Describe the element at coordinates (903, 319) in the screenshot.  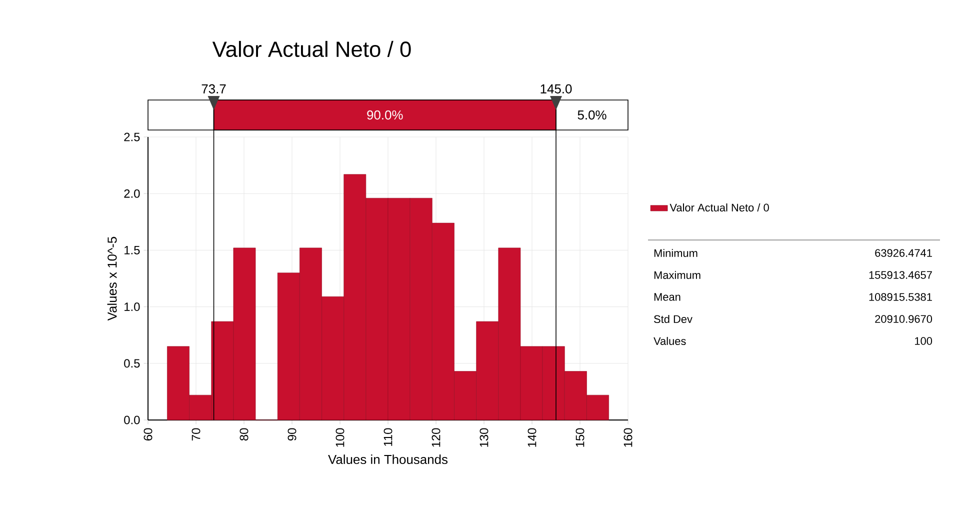
I see `text: 20910.9670` at that location.